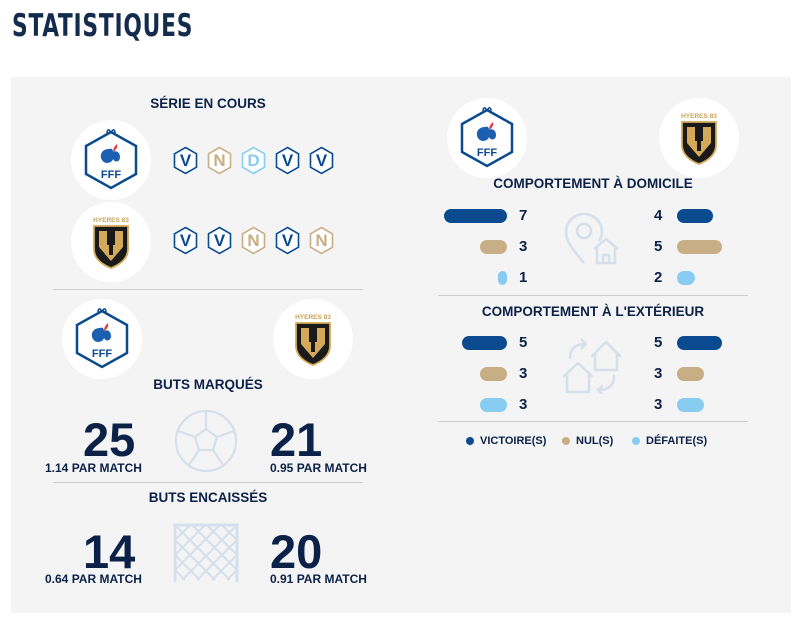 Image resolution: width=796 pixels, height=623 pixels. What do you see at coordinates (593, 183) in the screenshot?
I see `domicile-title: COMPORTEMENT À DOMICILE` at bounding box center [593, 183].